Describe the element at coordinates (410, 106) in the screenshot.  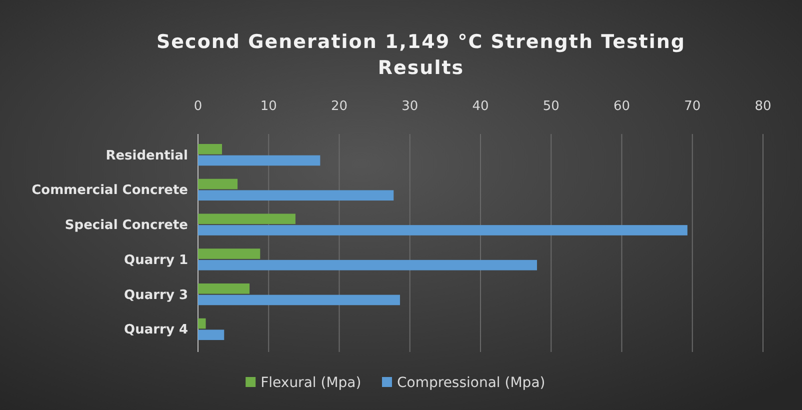
I see `x-tick-label: 30` at that location.